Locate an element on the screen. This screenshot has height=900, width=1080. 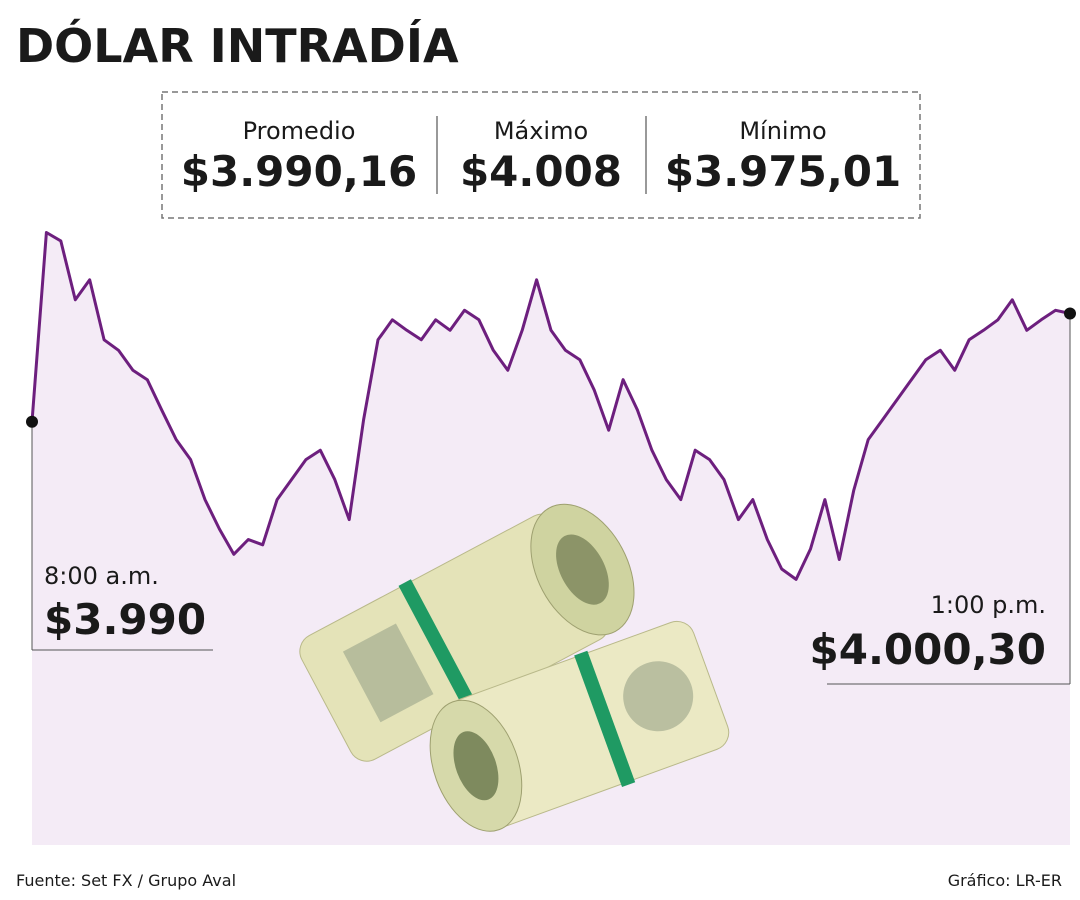
money-rolls is located at coordinates (514, 667).